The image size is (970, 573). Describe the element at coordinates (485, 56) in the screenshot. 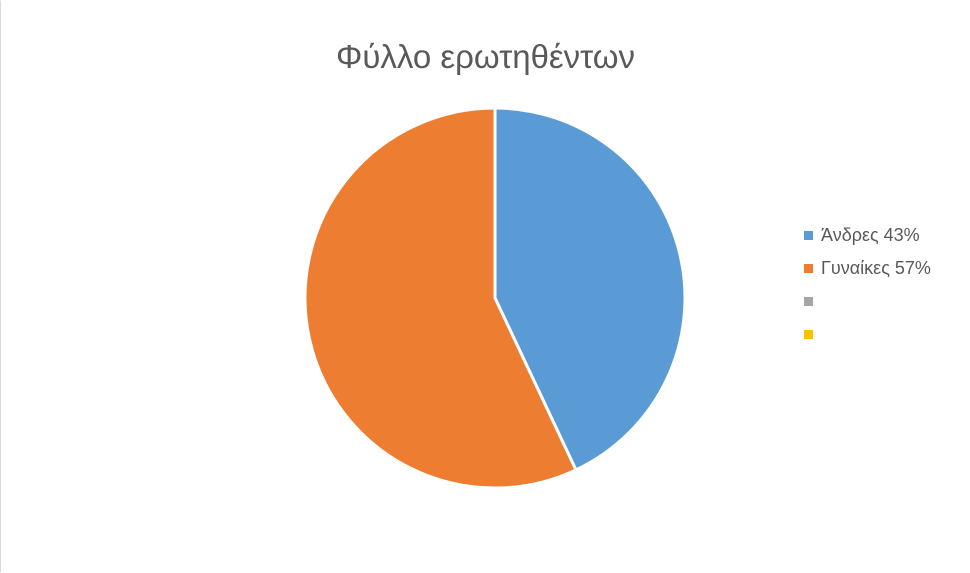

I see `chart-title: Φύλλο ερωτηθέντων` at that location.